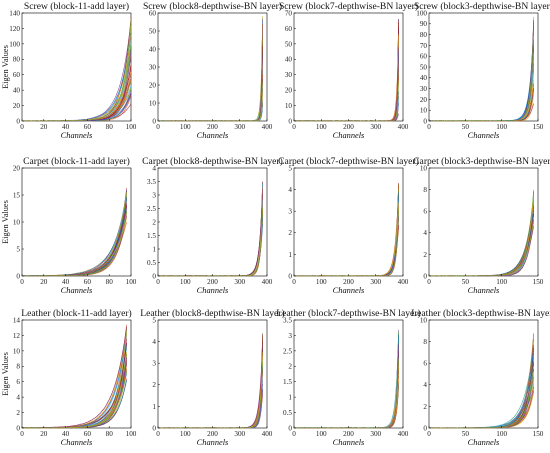  What do you see at coordinates (287, 382) in the screenshot?
I see `y-tick-label: 1.5` at bounding box center [287, 382].